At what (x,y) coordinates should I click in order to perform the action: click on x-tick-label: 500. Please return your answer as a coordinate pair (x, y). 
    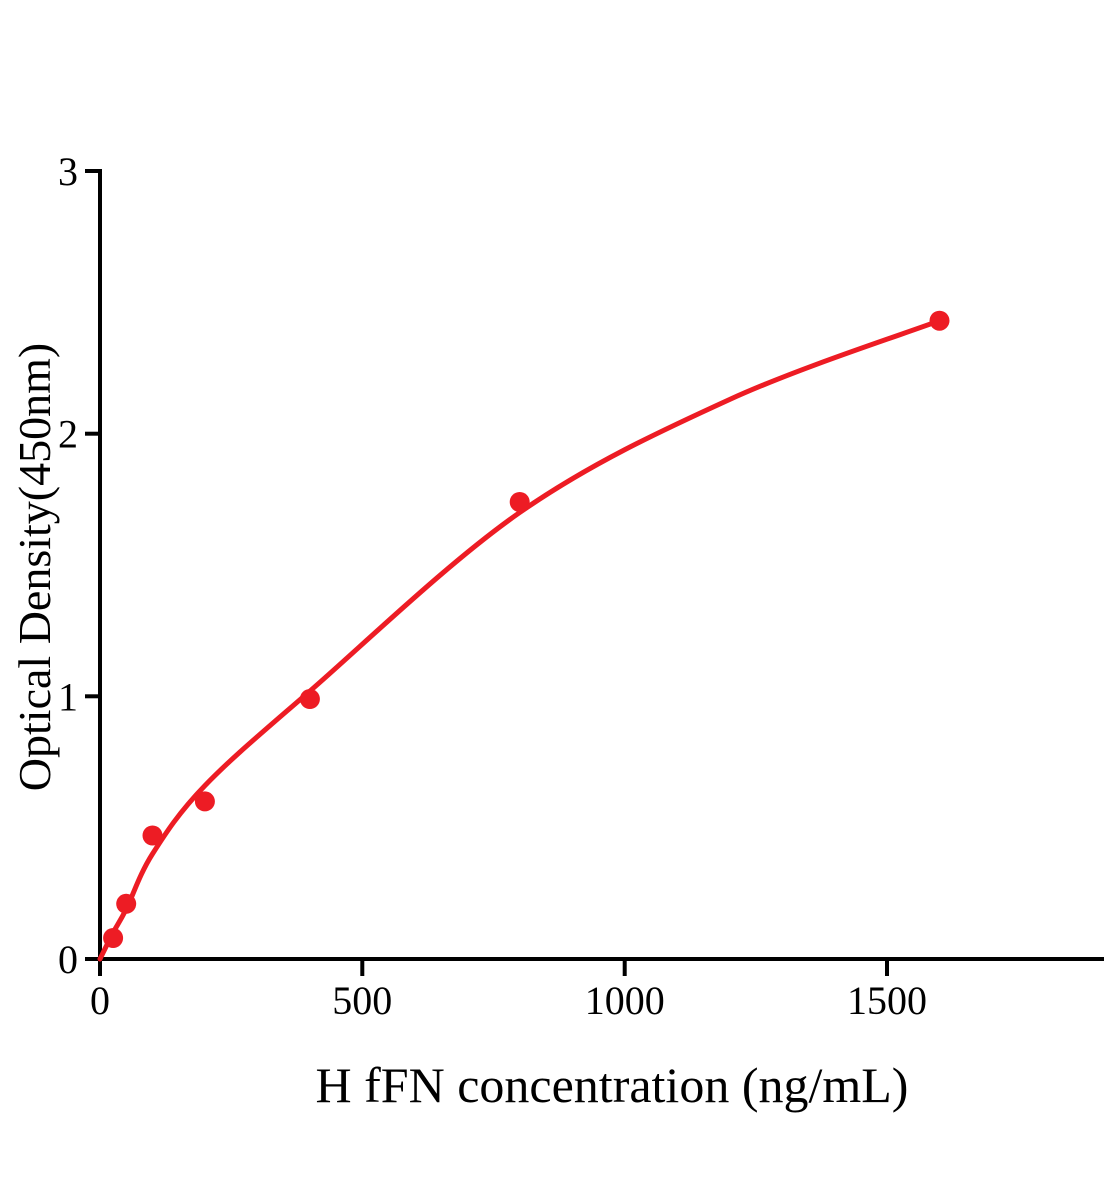
    Looking at the image, I should click on (362, 1000).